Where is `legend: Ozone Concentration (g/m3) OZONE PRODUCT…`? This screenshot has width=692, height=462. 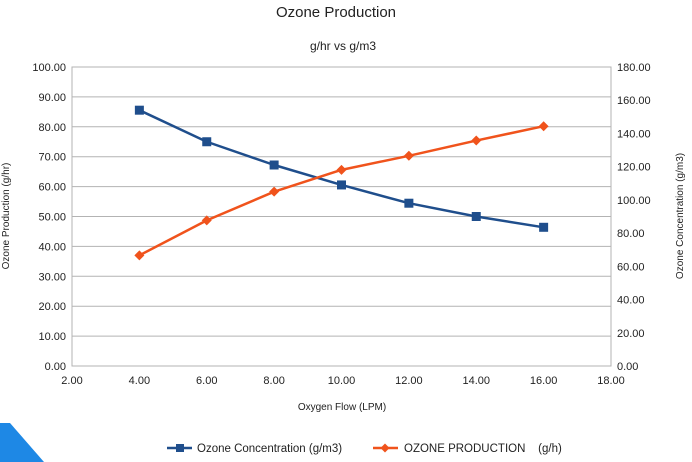
legend: Ozone Concentration (g/m3) OZONE PRODUCT… is located at coordinates (364, 449).